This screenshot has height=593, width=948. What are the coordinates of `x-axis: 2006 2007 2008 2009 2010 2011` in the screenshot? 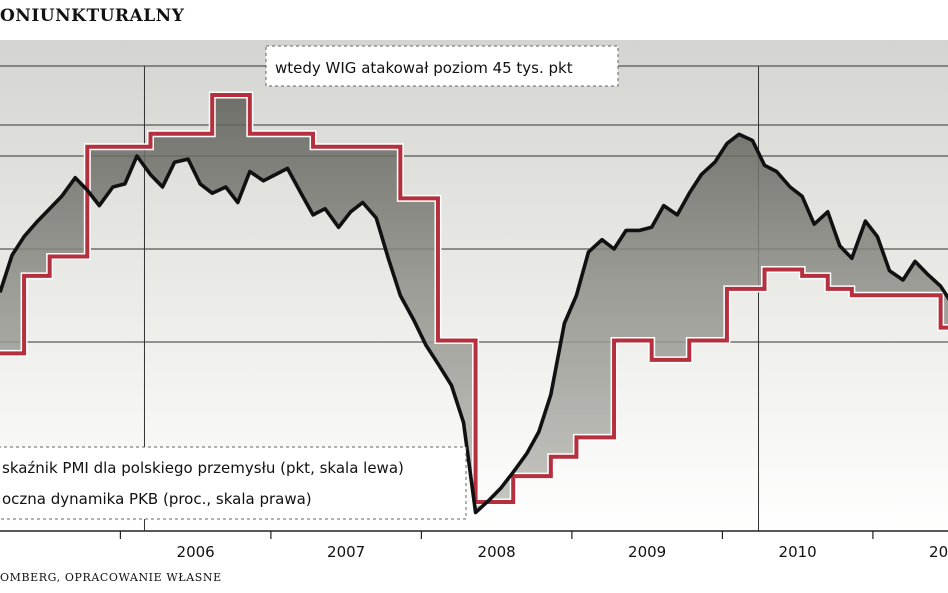 It's located at (474, 545).